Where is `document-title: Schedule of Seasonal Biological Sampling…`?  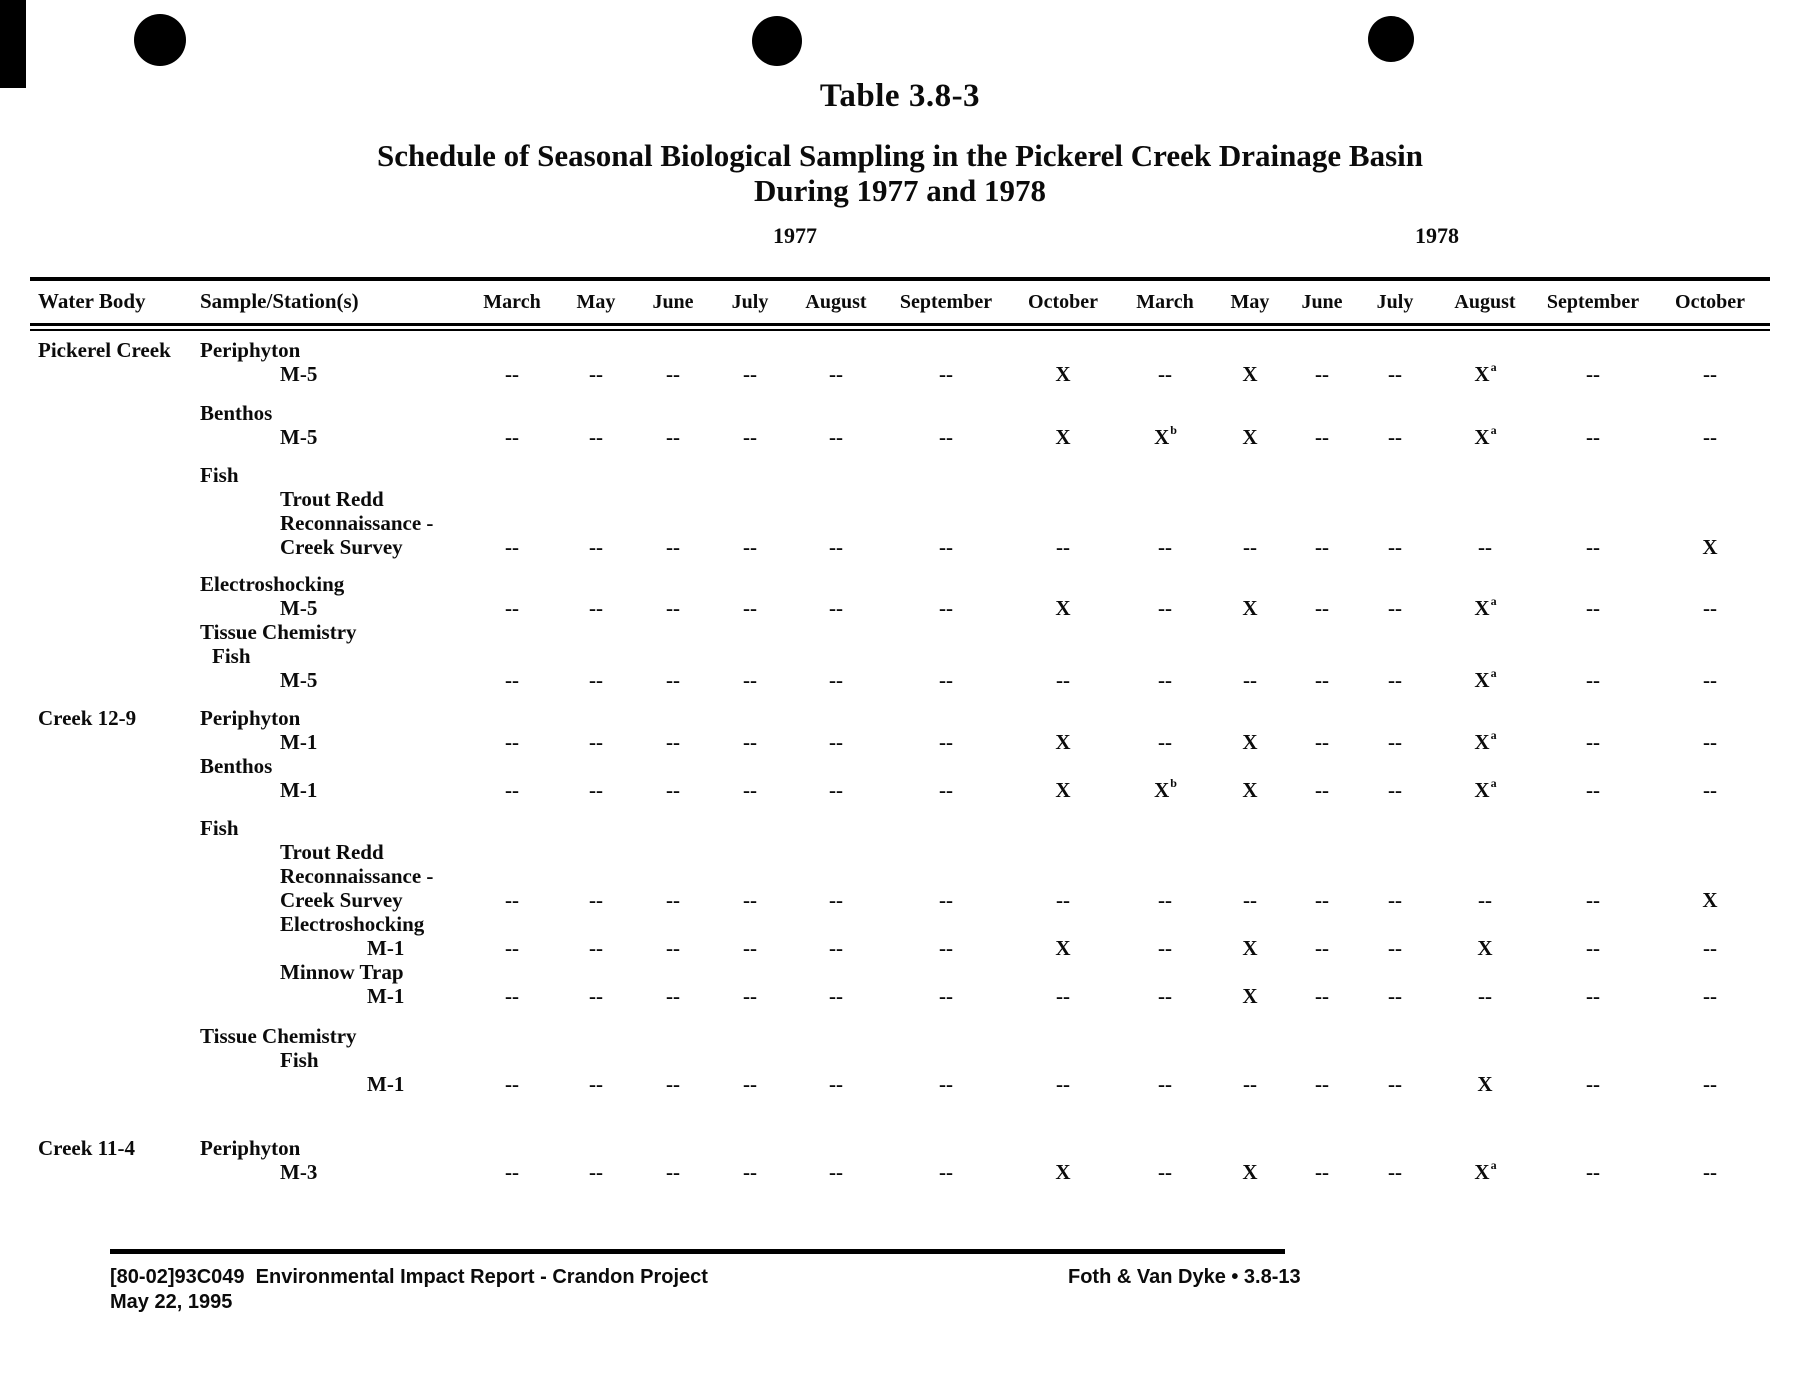
document-title: Schedule of Seasonal Biological Sampling… is located at coordinates (900, 173).